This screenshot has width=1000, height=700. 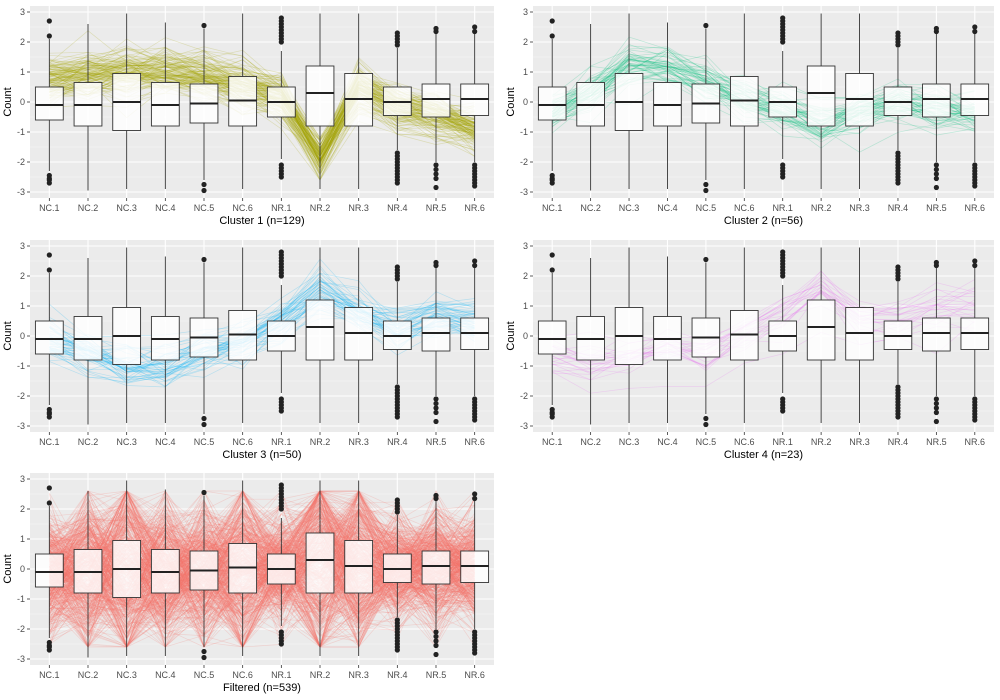 I want to click on x-tick-label: NR.2, so click(x=320, y=442).